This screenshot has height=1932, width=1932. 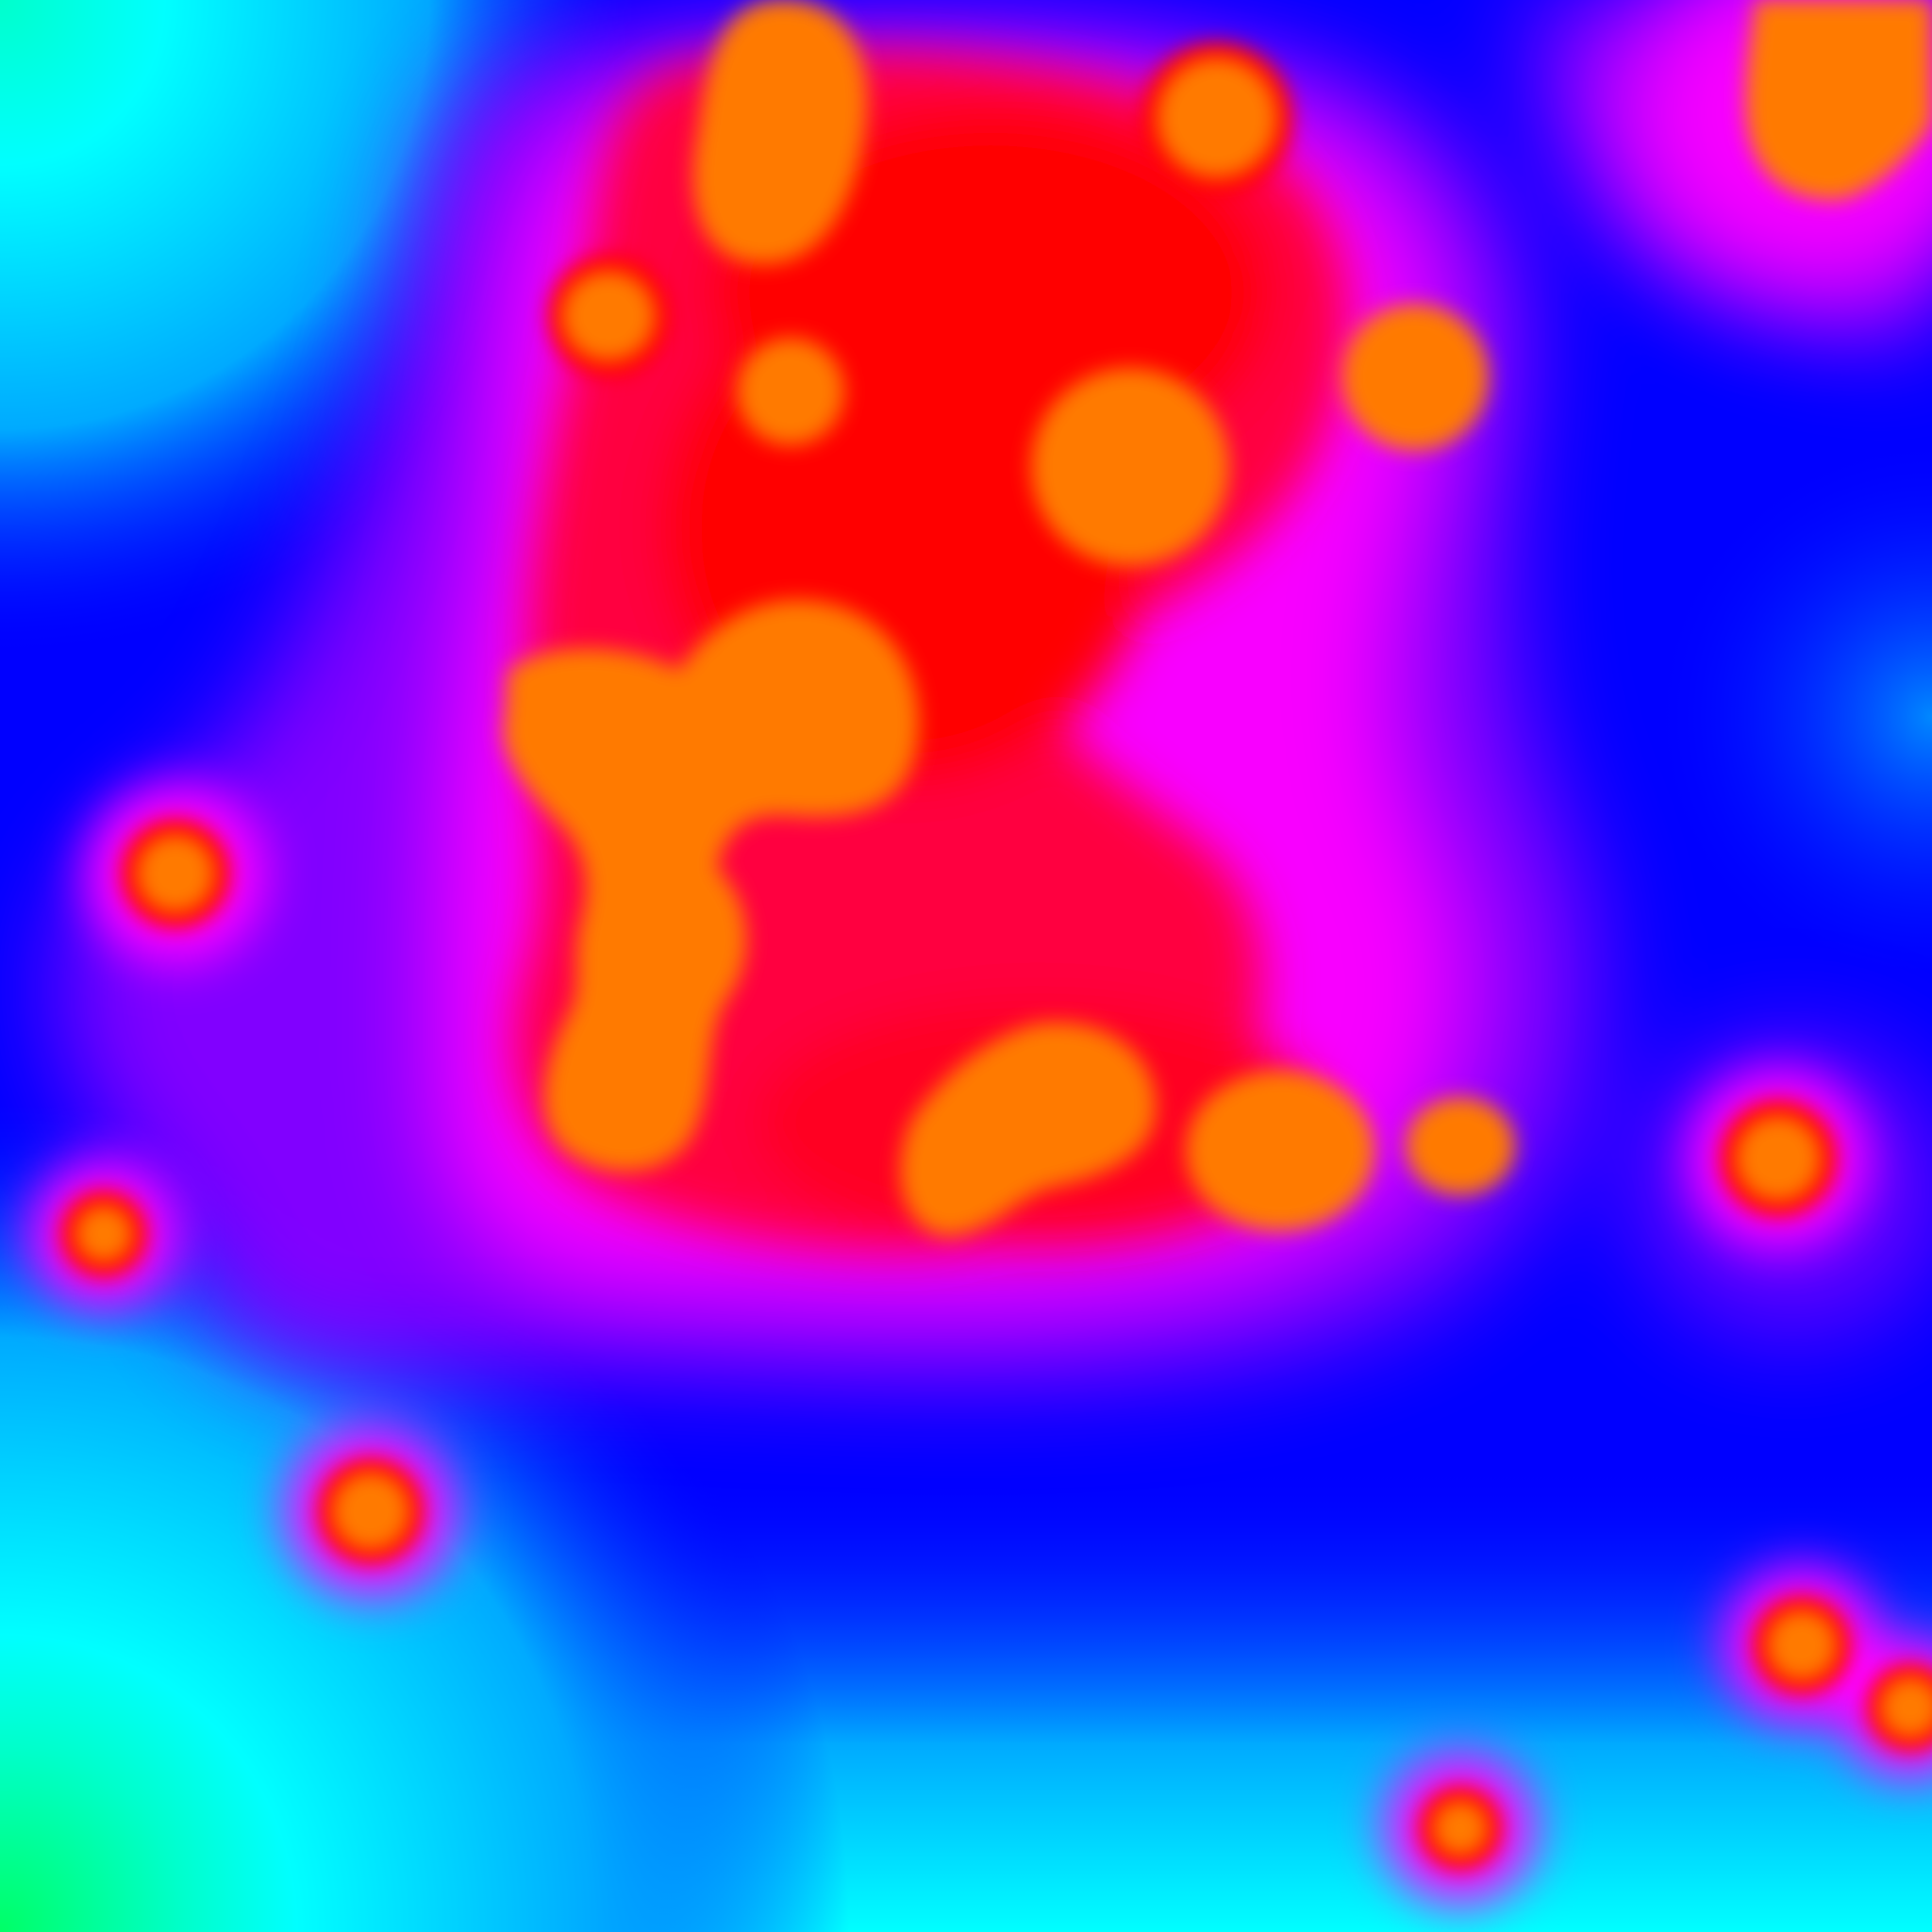 I want to click on blob-left-lower-circle, so click(x=104, y=1234).